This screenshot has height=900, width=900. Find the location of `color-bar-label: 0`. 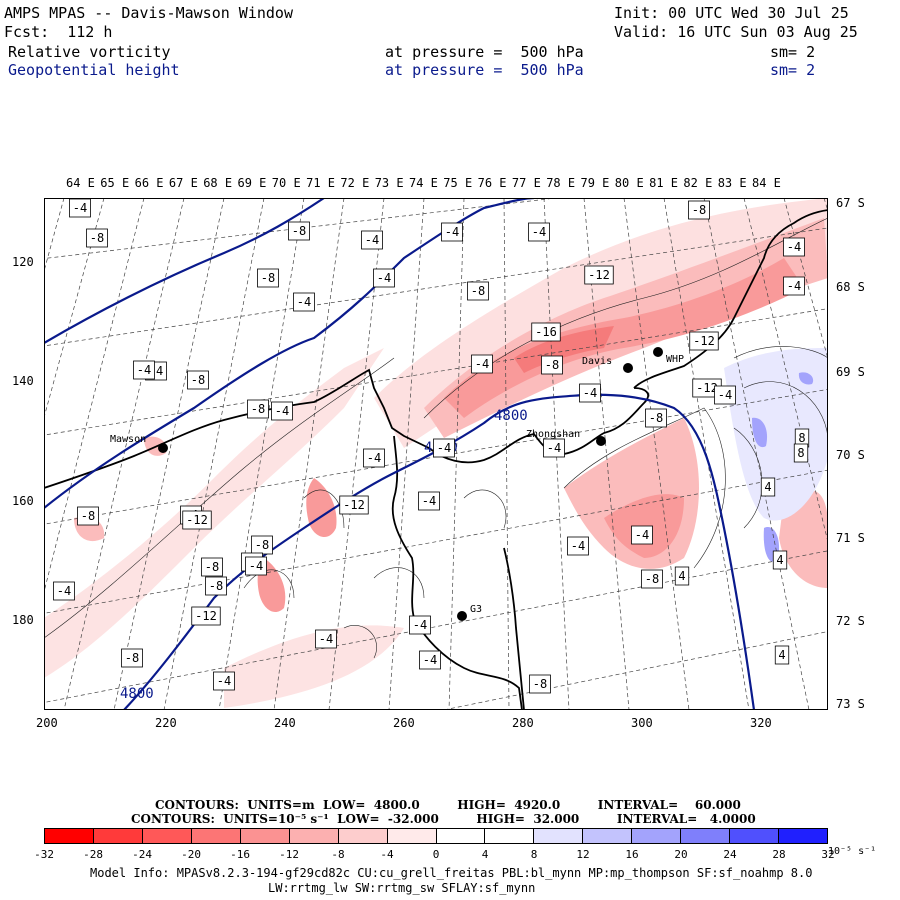

color-bar-label: 0 is located at coordinates (436, 854).